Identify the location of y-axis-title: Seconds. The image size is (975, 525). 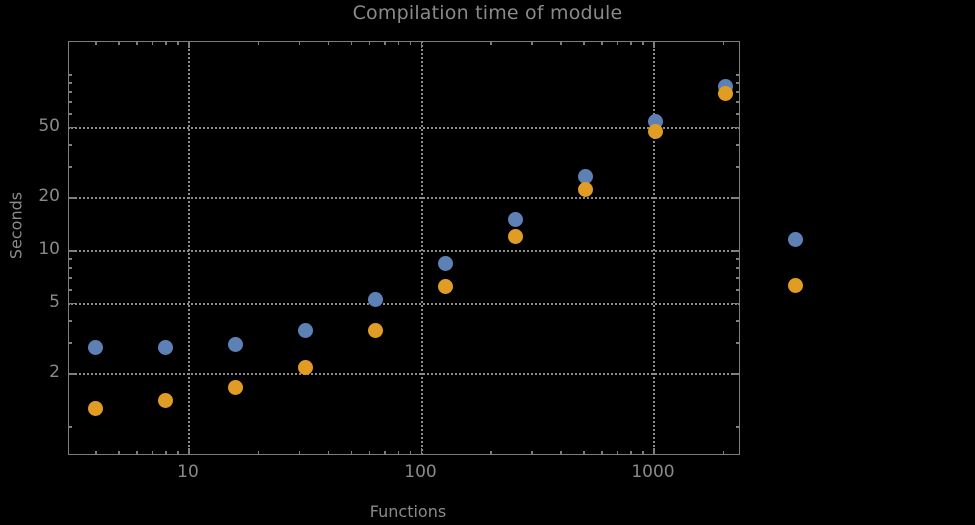
(16, 225).